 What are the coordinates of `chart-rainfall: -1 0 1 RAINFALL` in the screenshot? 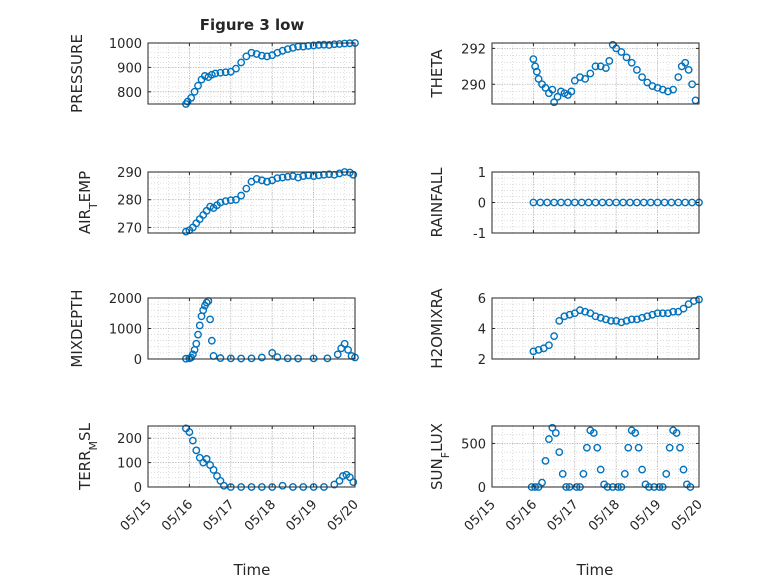 It's located at (565, 204).